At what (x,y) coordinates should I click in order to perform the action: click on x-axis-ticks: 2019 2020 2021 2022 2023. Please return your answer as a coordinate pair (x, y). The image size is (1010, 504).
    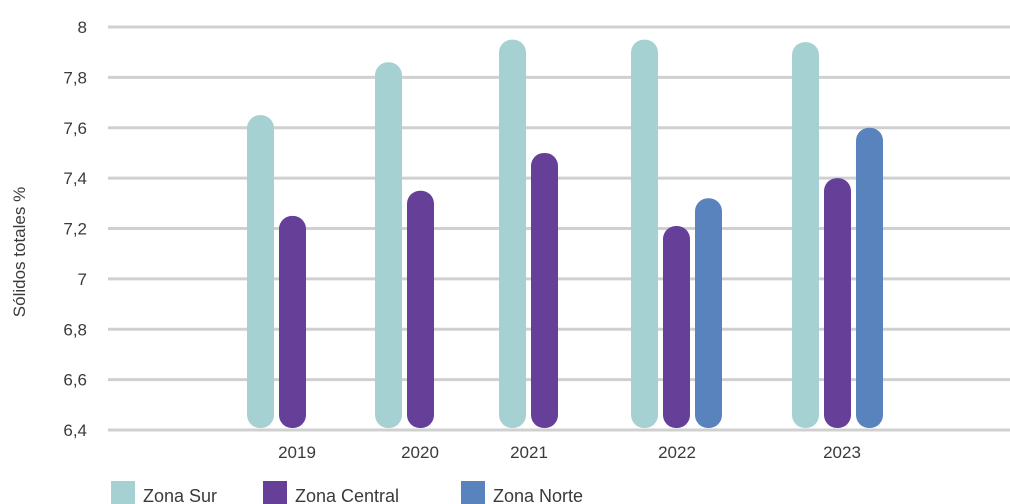
    Looking at the image, I should click on (569, 452).